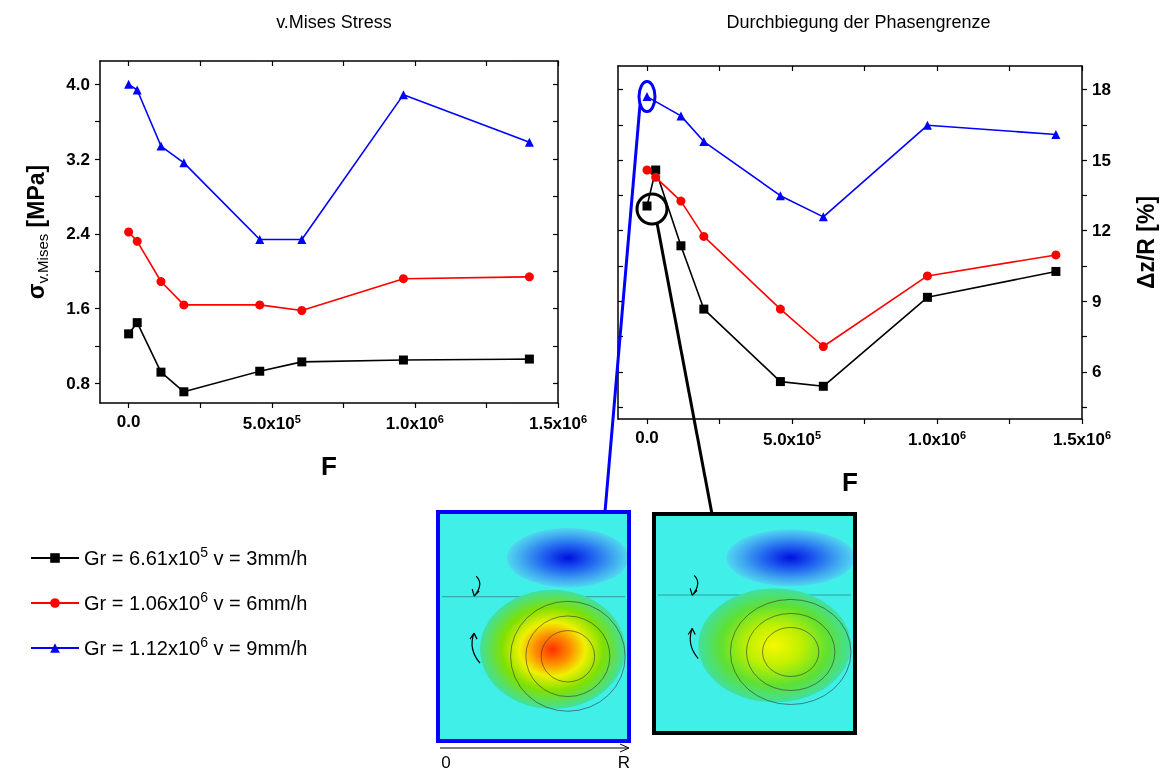  I want to click on y2-tick-label: 6, so click(1097, 372).